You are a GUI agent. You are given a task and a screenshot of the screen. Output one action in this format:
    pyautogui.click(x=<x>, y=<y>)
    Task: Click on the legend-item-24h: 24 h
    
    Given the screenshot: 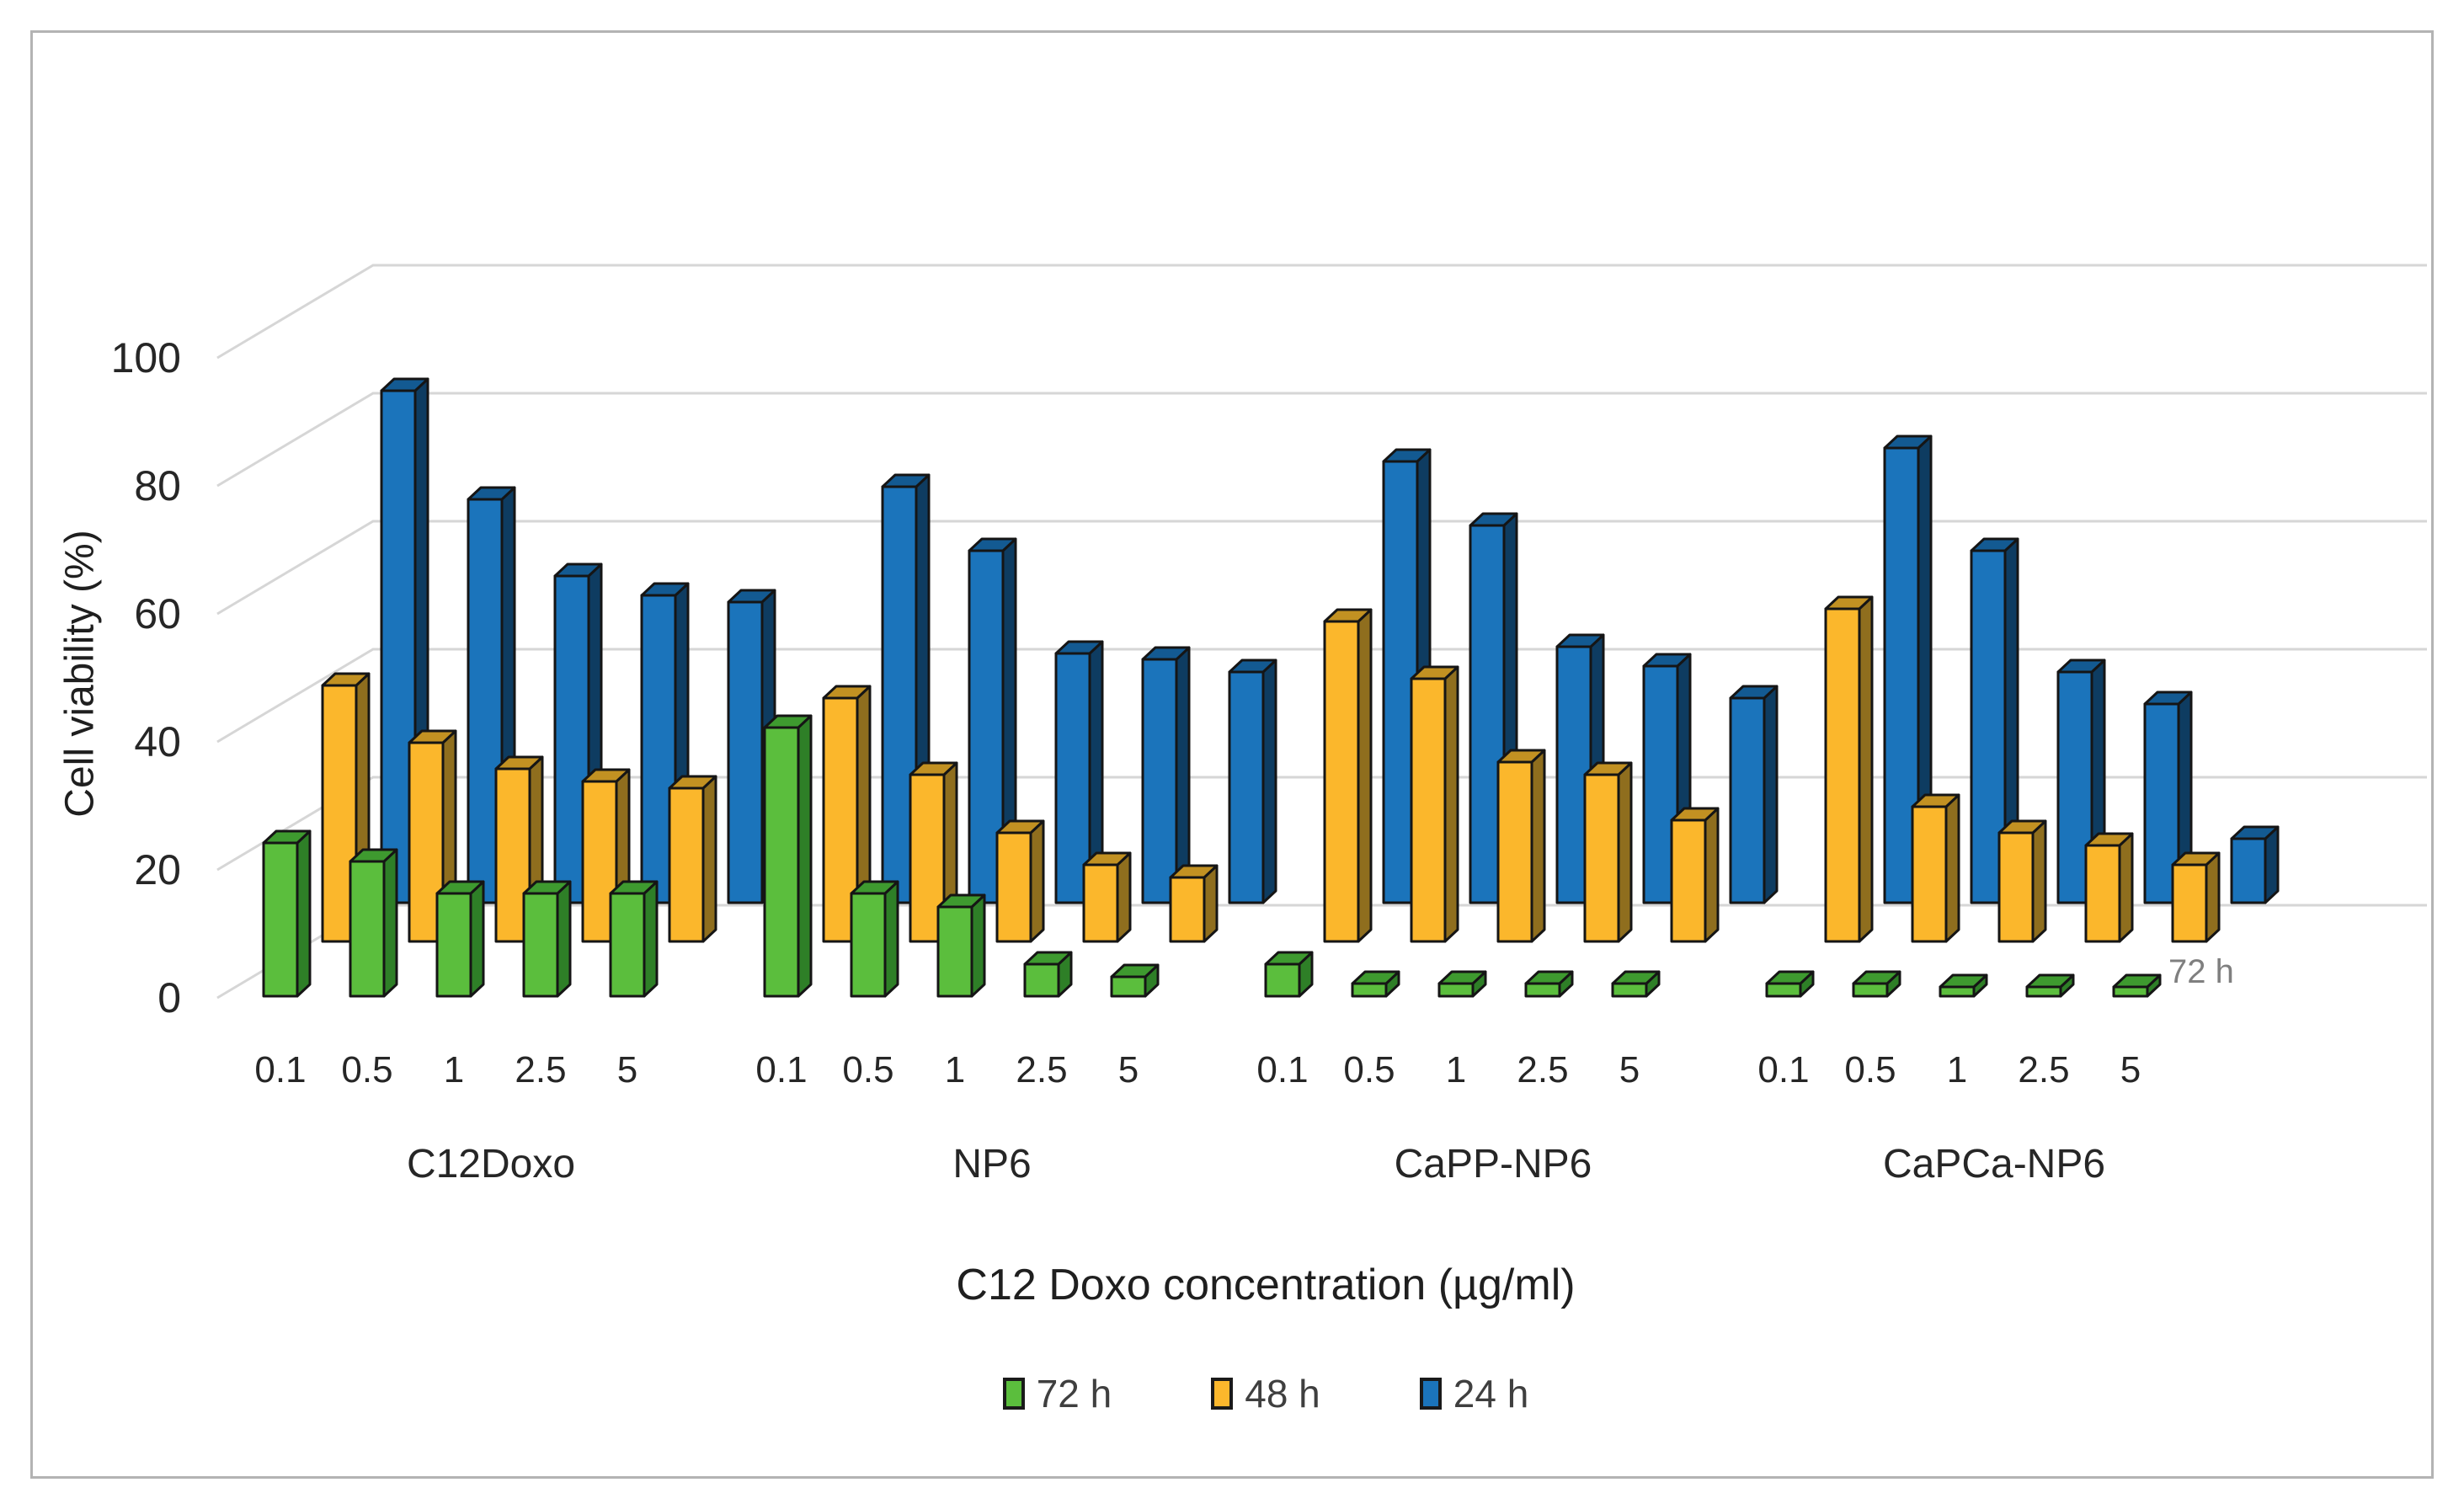 What is the action you would take?
    pyautogui.click(x=1474, y=1394)
    